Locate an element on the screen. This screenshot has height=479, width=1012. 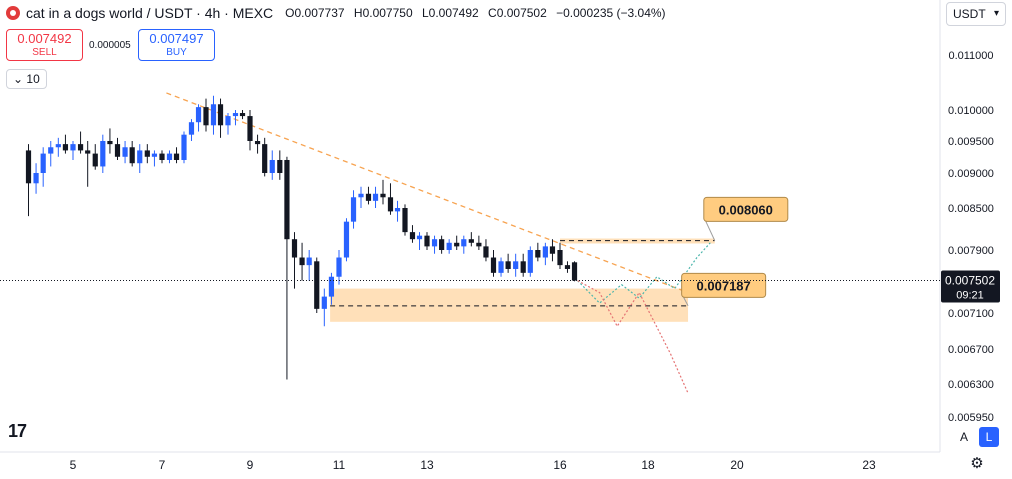
indicator-count: 10 is located at coordinates (33, 79).